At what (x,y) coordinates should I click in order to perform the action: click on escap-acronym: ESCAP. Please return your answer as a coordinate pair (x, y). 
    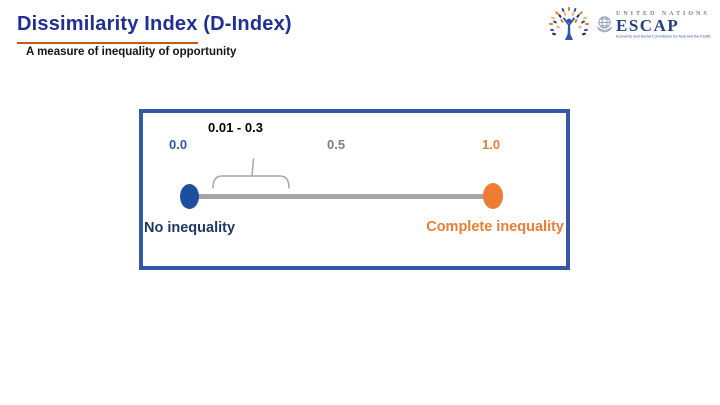
    Looking at the image, I should click on (648, 25).